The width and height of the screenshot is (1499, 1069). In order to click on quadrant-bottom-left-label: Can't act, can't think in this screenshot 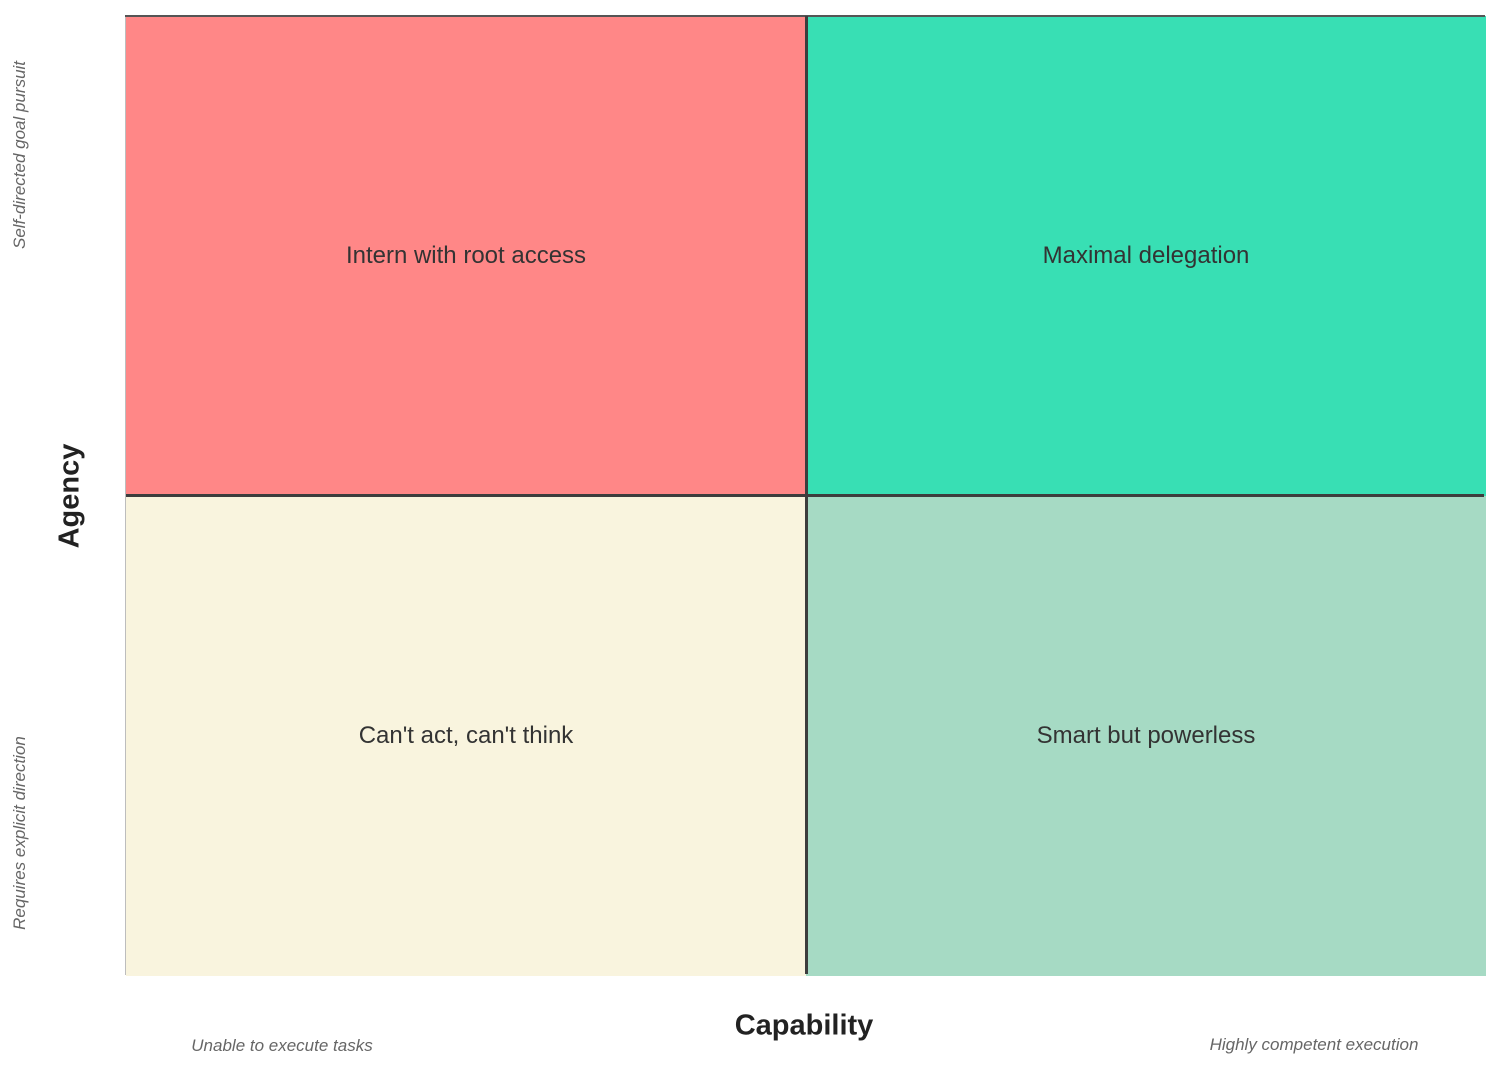, I will do `click(466, 735)`.